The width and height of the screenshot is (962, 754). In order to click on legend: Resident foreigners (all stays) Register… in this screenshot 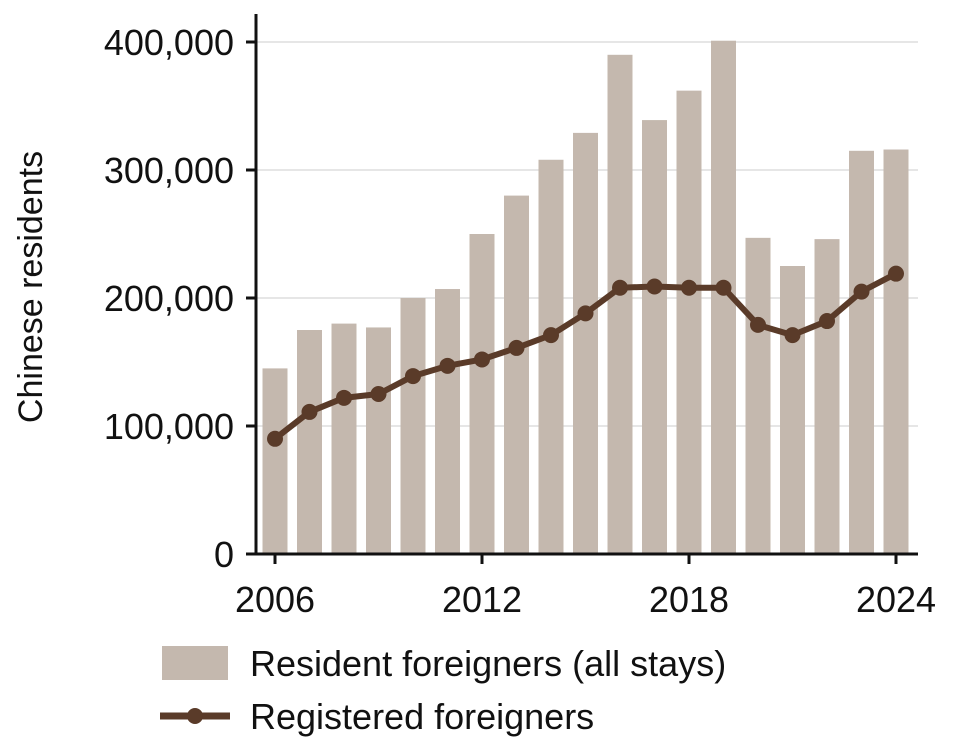, I will do `click(443, 690)`.